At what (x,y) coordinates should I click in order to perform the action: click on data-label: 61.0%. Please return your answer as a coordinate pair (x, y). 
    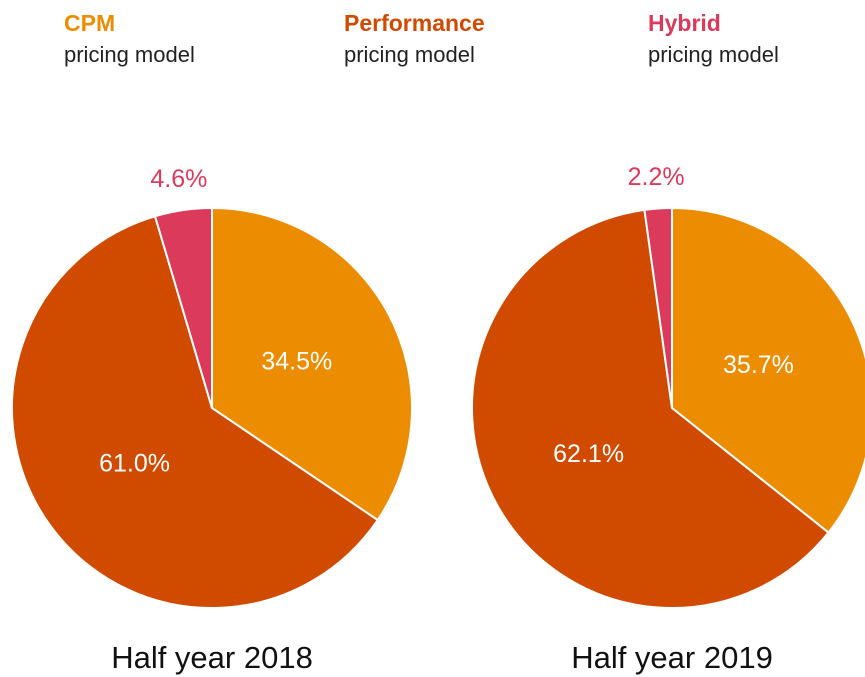
    Looking at the image, I should click on (134, 463).